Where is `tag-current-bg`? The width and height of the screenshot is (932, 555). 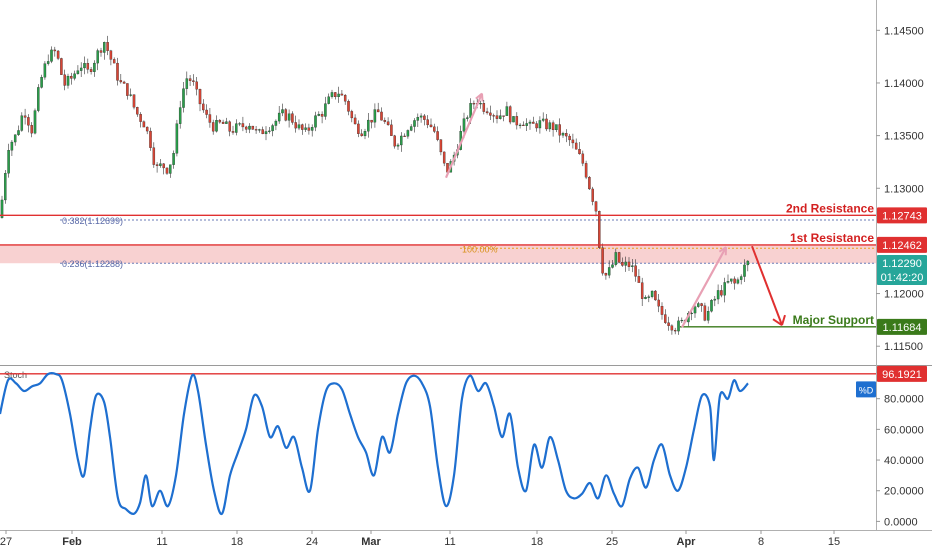 tag-current-bg is located at coordinates (902, 270).